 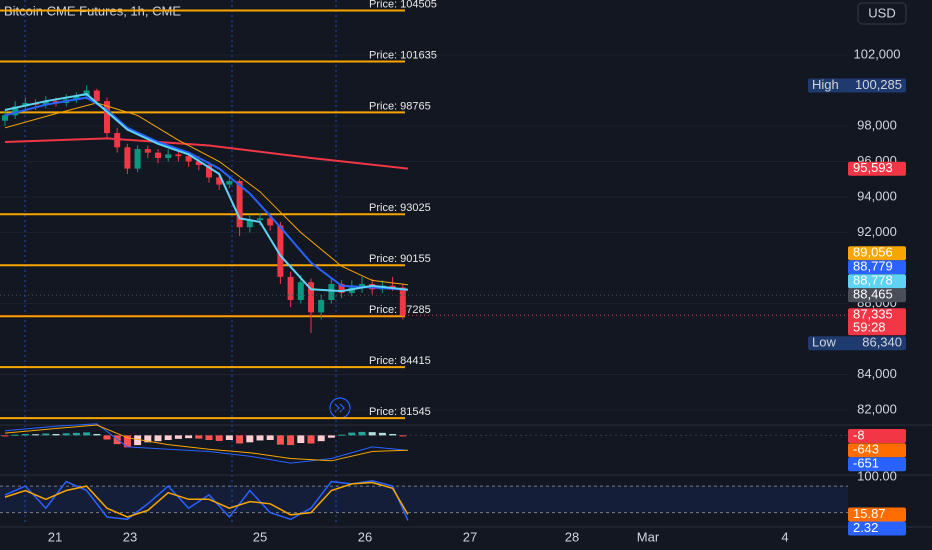 What do you see at coordinates (873, 167) in the screenshot?
I see `price-label: 95,593` at bounding box center [873, 167].